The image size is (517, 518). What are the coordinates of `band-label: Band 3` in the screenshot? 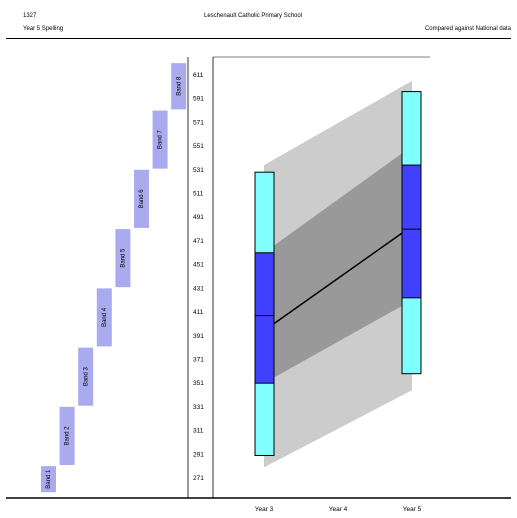 It's located at (86, 376).